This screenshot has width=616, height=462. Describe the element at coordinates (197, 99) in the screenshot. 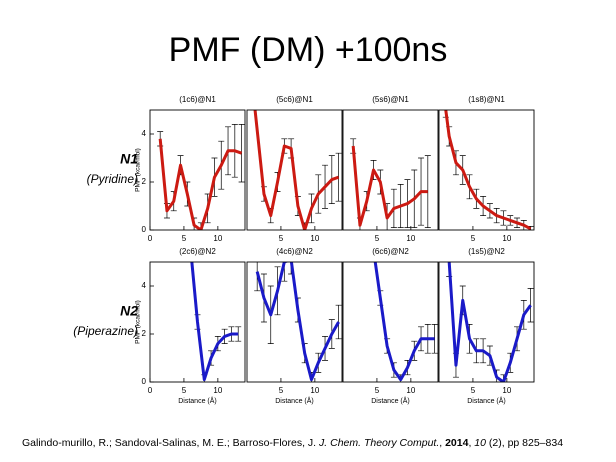

I see `panel-title: (1c6)@N1` at that location.